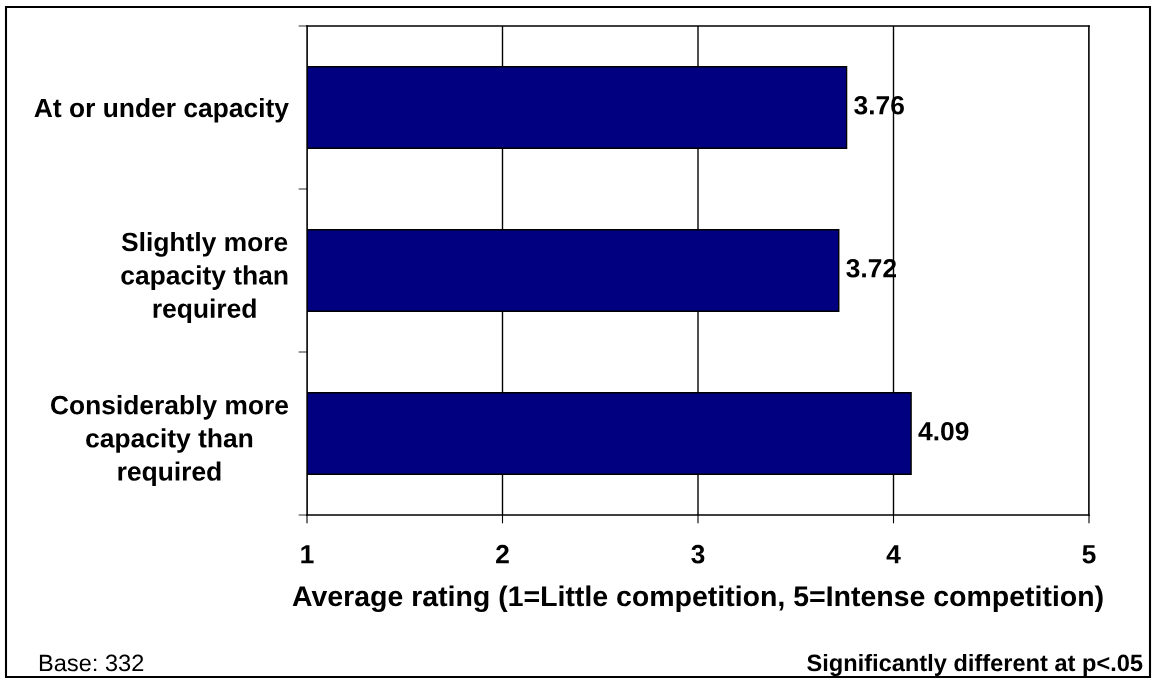  What do you see at coordinates (170, 441) in the screenshot?
I see `y-tick-label: Considerably more capacity than required` at bounding box center [170, 441].